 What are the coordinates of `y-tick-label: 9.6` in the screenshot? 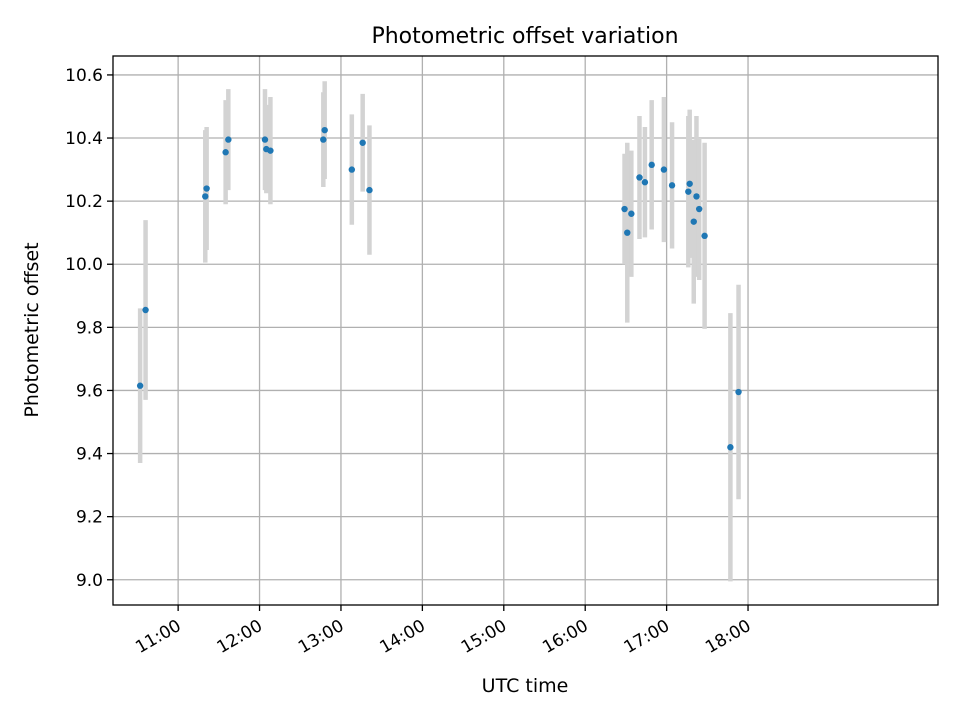 It's located at (89, 391).